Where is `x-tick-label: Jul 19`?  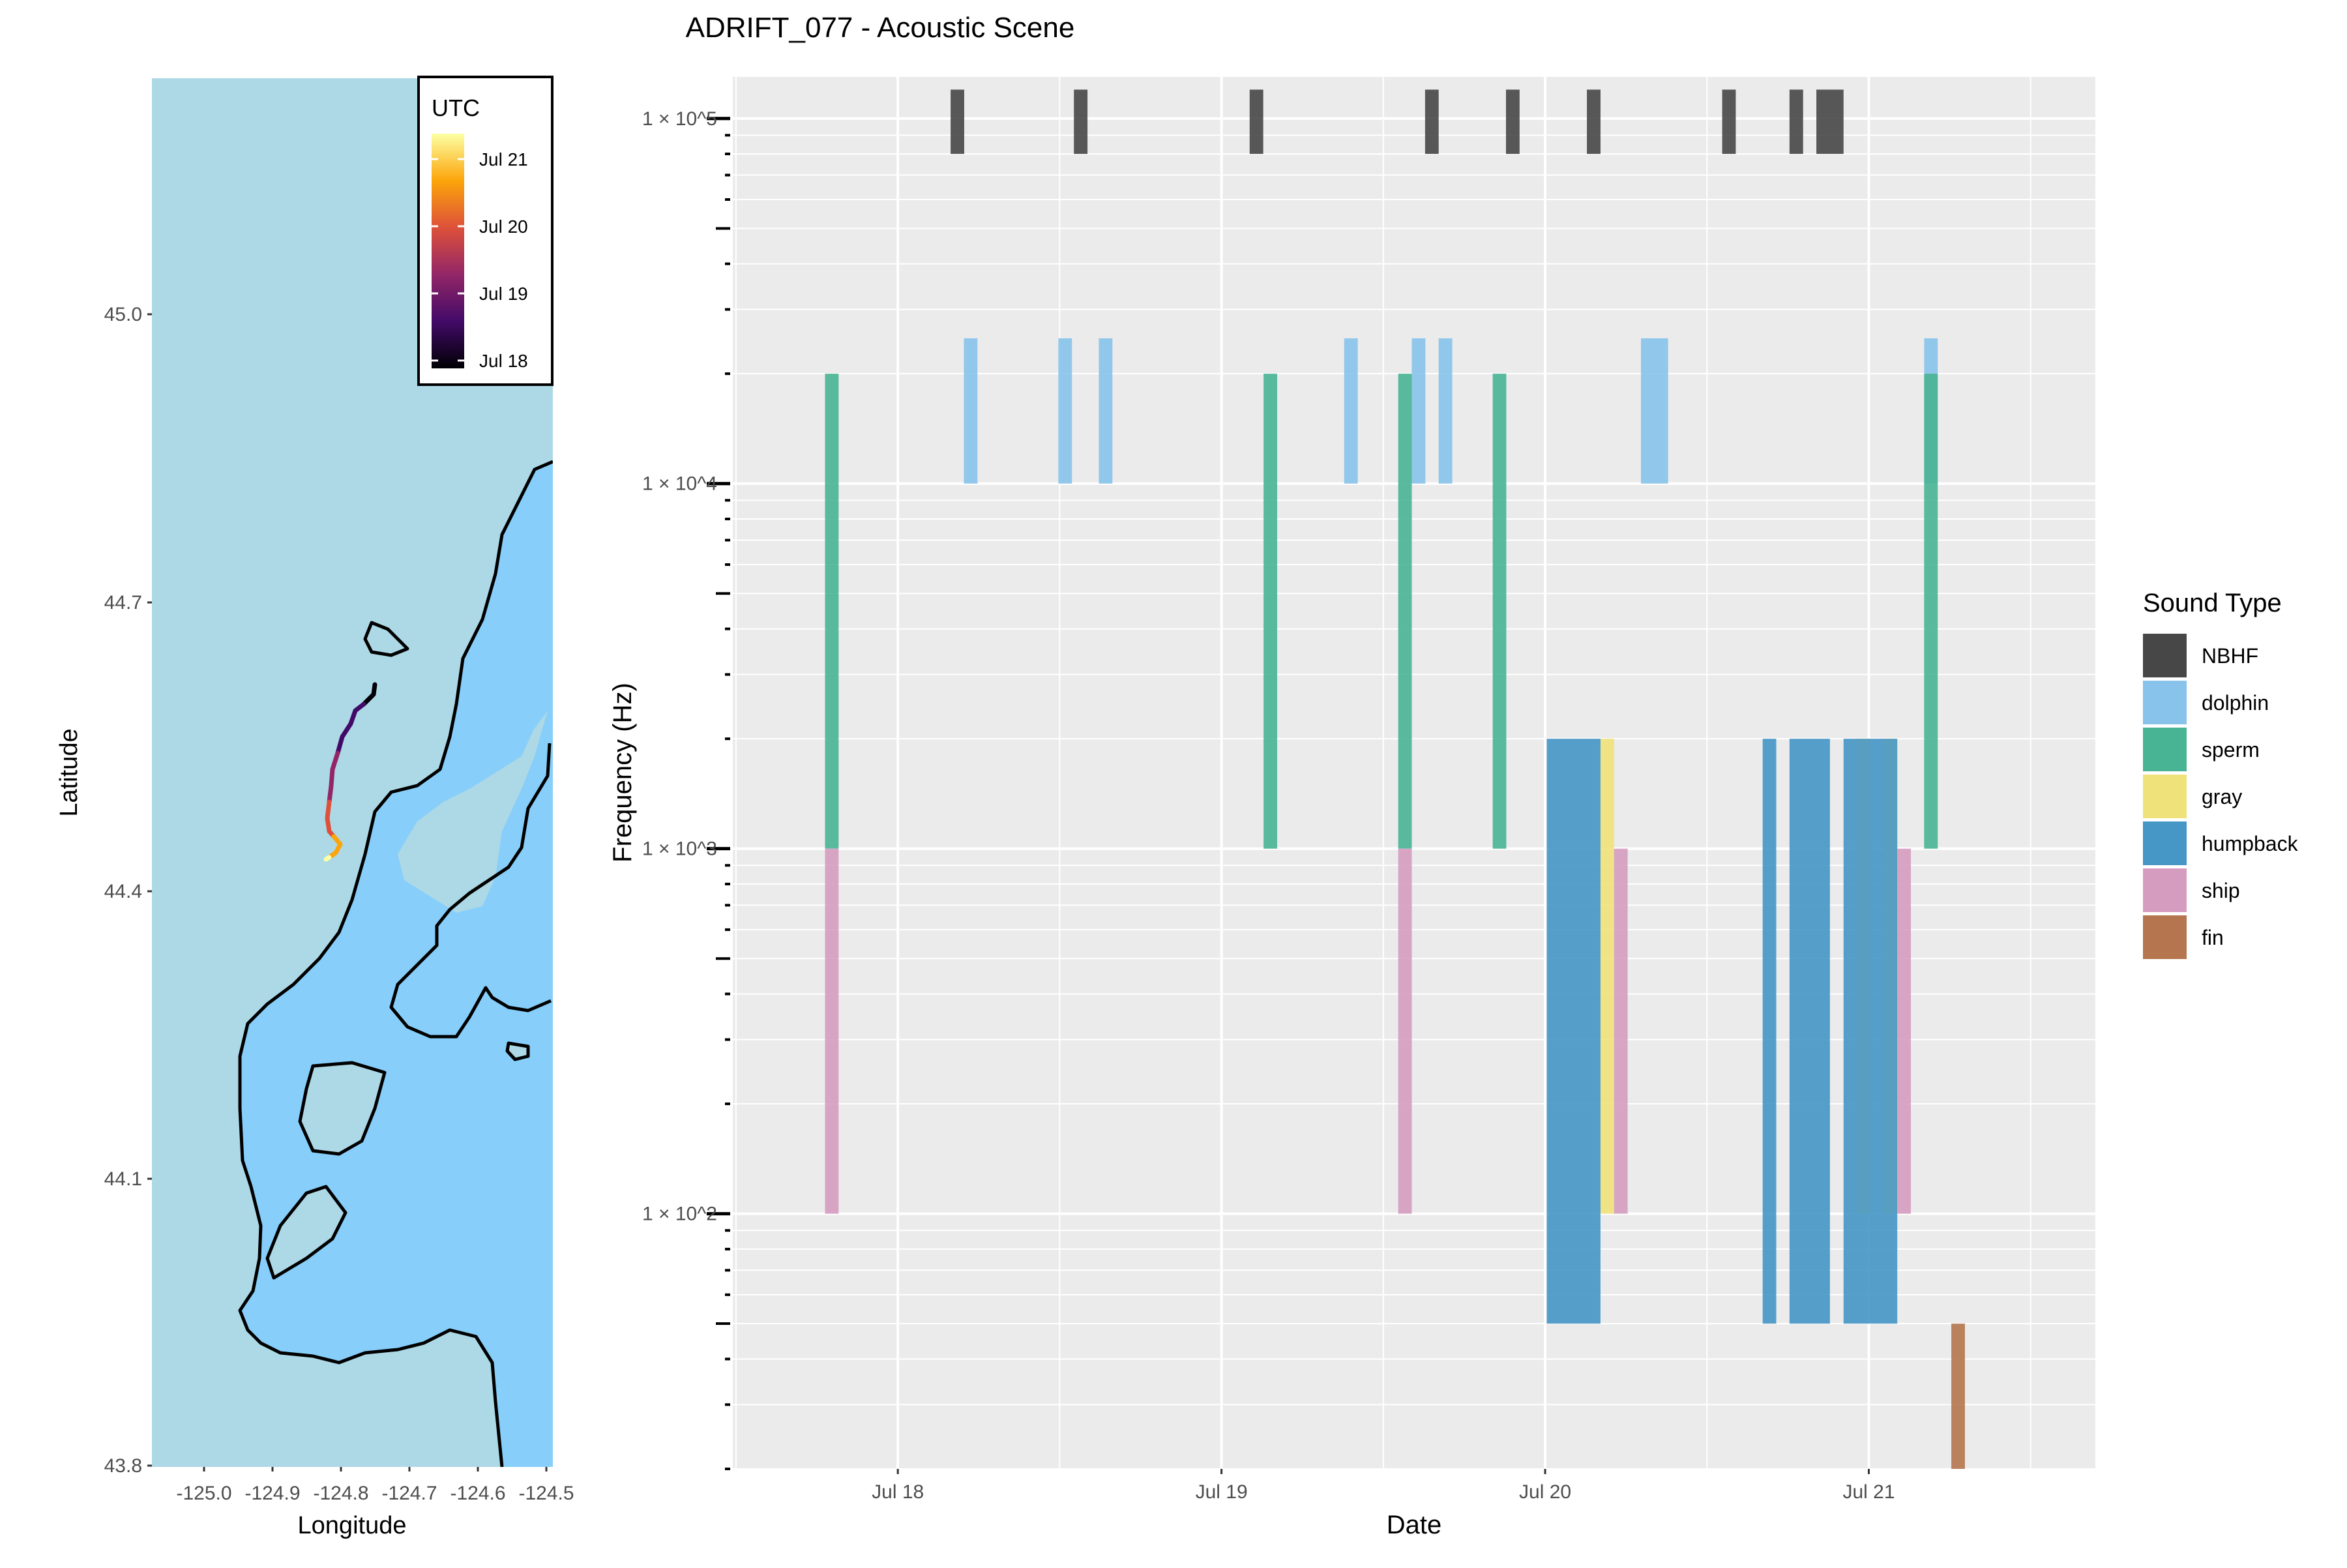
x-tick-label: Jul 19 is located at coordinates (1222, 1492).